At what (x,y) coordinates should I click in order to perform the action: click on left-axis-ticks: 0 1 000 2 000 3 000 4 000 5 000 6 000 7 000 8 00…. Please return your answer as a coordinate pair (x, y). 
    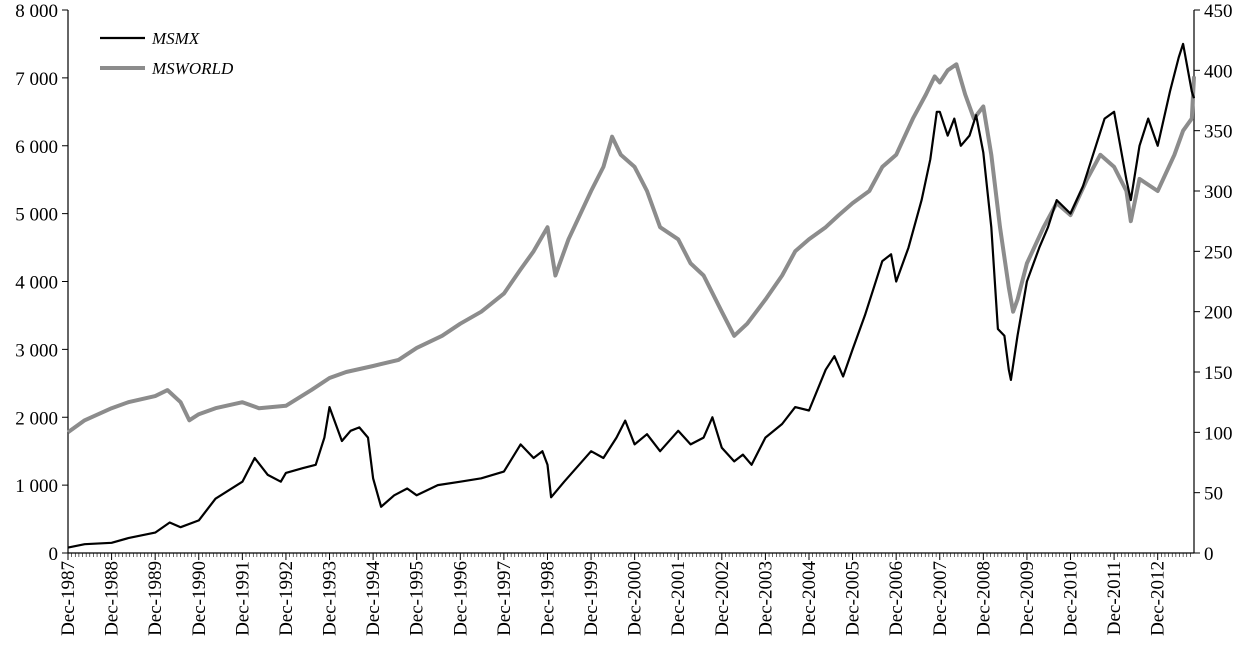
    Looking at the image, I should click on (41, 283).